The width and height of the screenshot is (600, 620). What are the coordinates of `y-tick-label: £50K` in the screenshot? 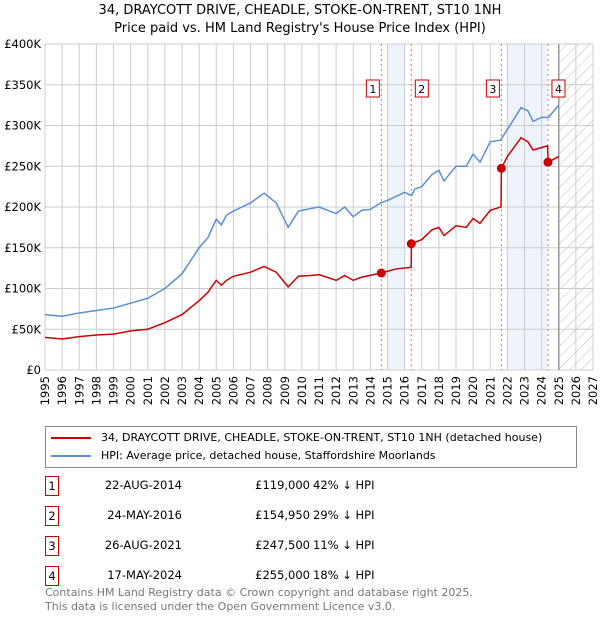 It's located at (27, 329).